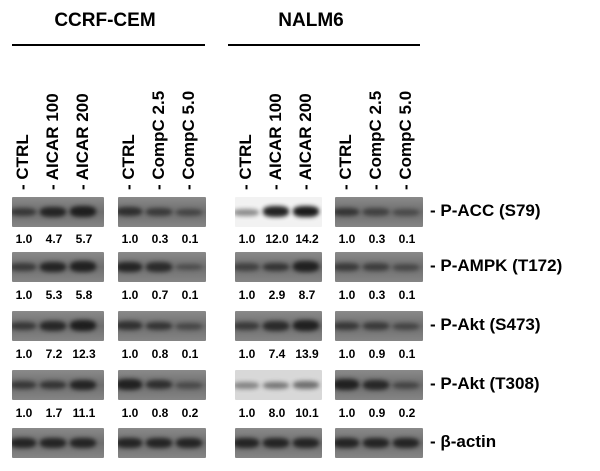 The height and width of the screenshot is (471, 600). Describe the element at coordinates (375, 140) in the screenshot. I see `lane-label: - CompC 2.5` at that location.